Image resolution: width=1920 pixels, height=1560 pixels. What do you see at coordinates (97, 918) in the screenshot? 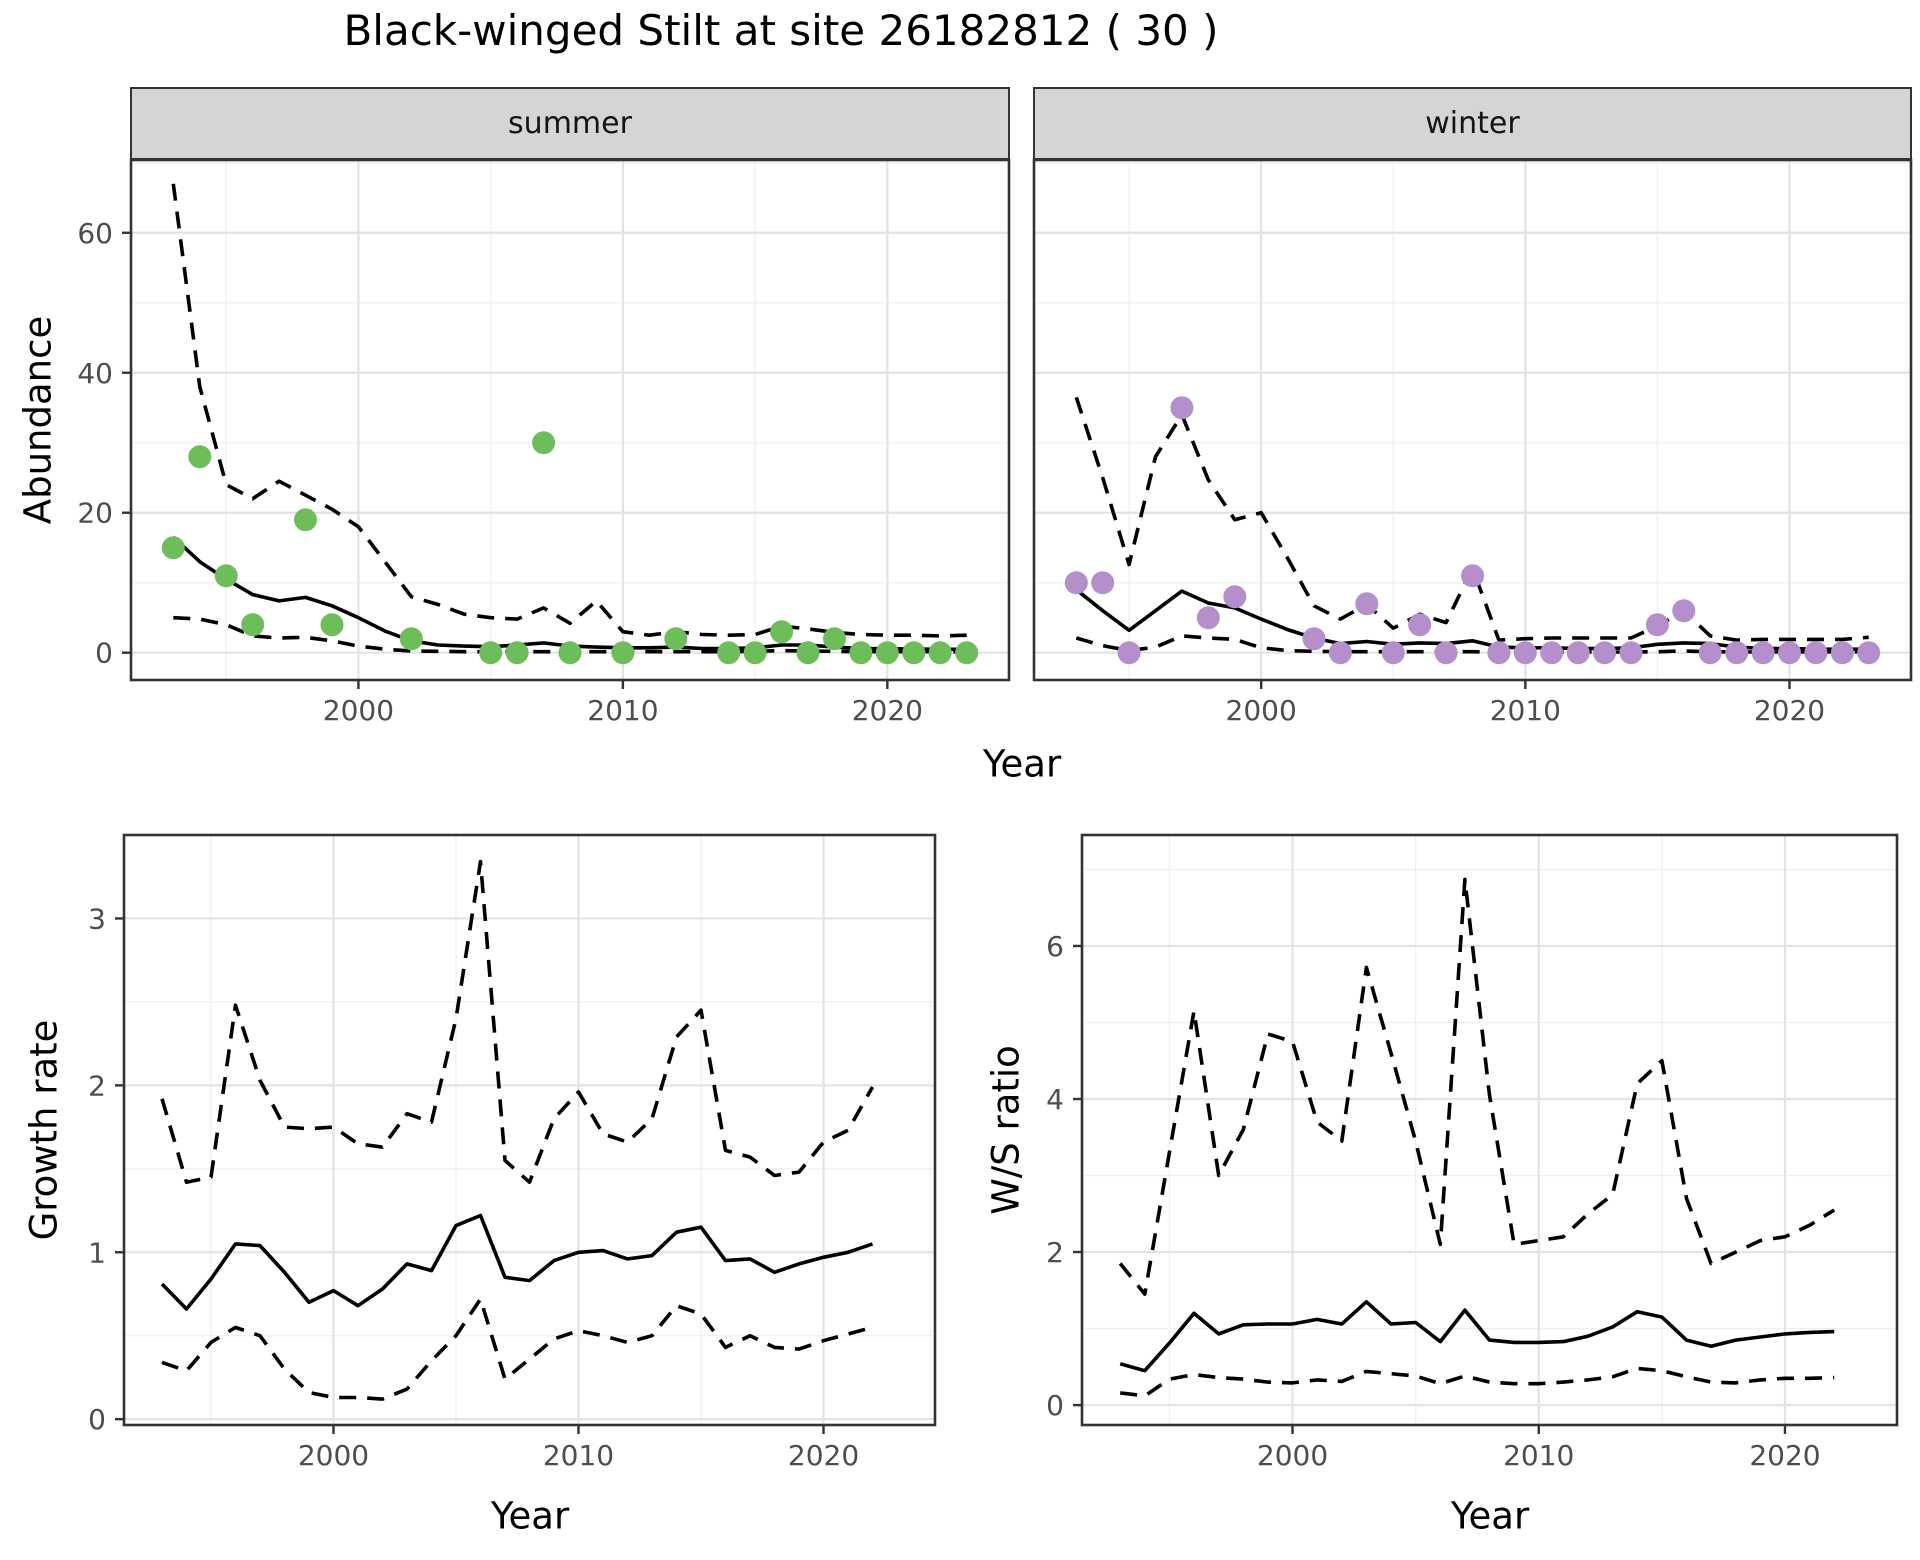
I see `y-tick-label: 3` at bounding box center [97, 918].